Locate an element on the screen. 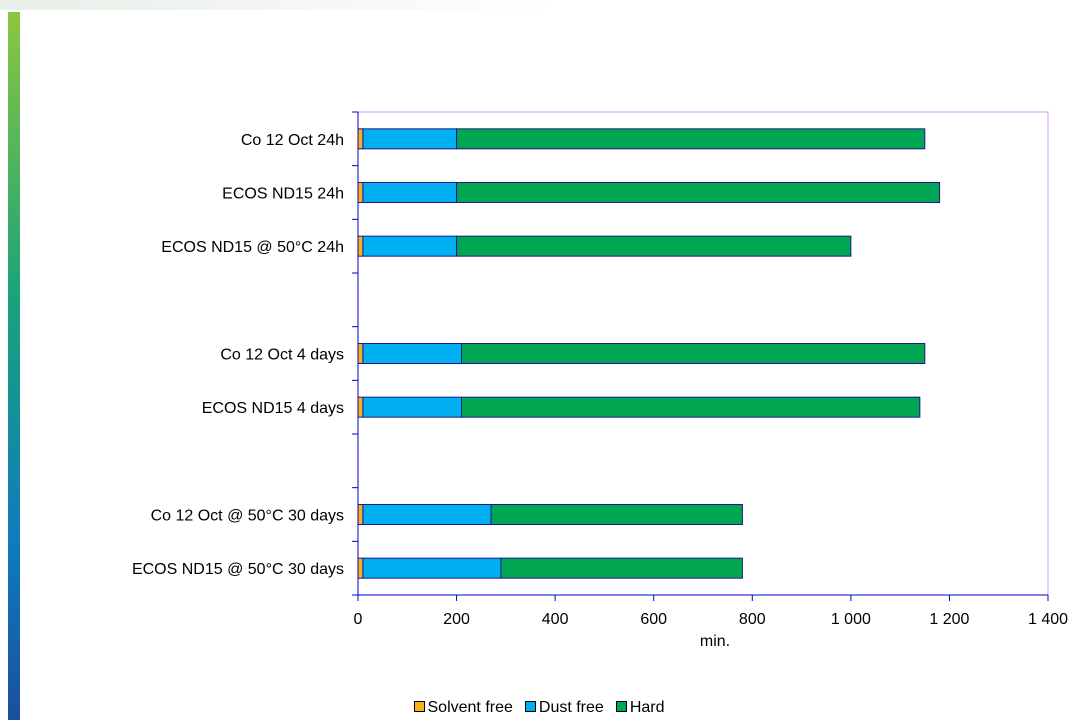 This screenshot has width=1078, height=720. x-tick-label: 0 is located at coordinates (358, 619).